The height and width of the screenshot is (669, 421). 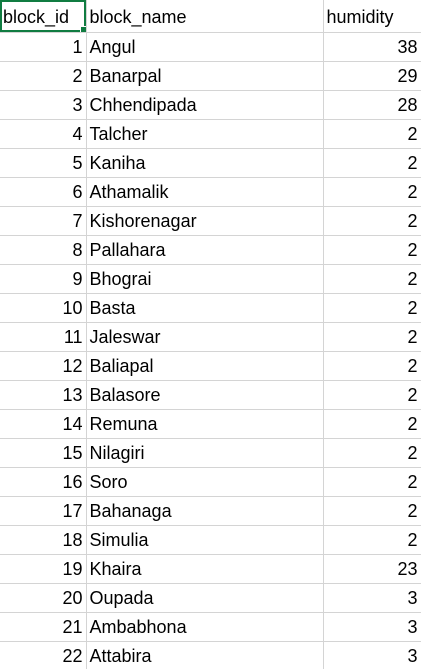 I want to click on cell-humidity: 23, so click(x=372, y=569).